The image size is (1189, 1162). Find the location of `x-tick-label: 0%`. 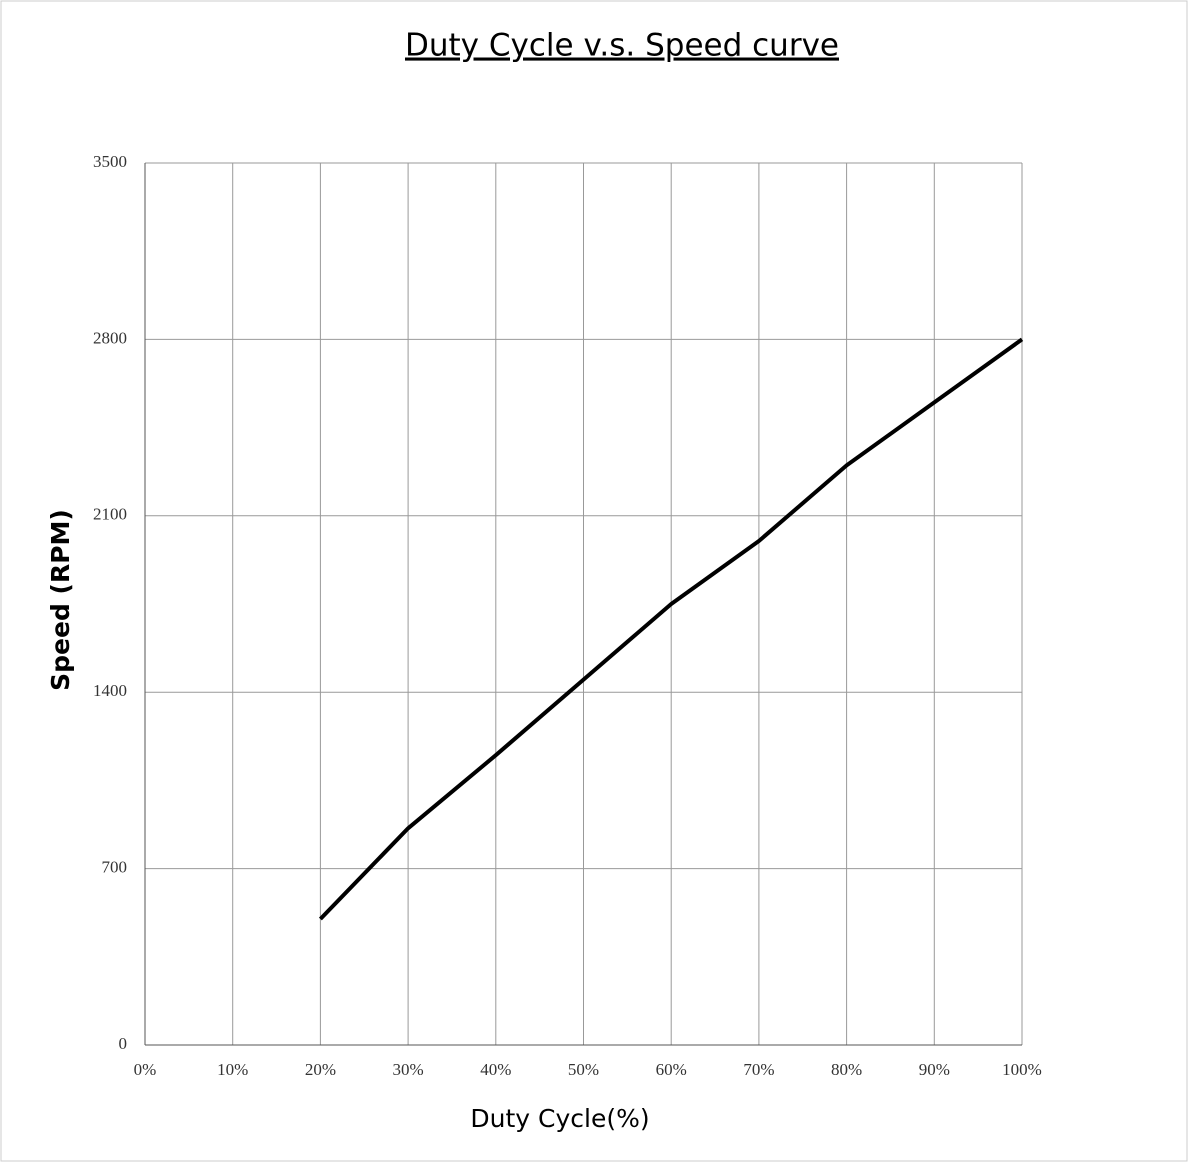

x-tick-label: 0% is located at coordinates (145, 1069).